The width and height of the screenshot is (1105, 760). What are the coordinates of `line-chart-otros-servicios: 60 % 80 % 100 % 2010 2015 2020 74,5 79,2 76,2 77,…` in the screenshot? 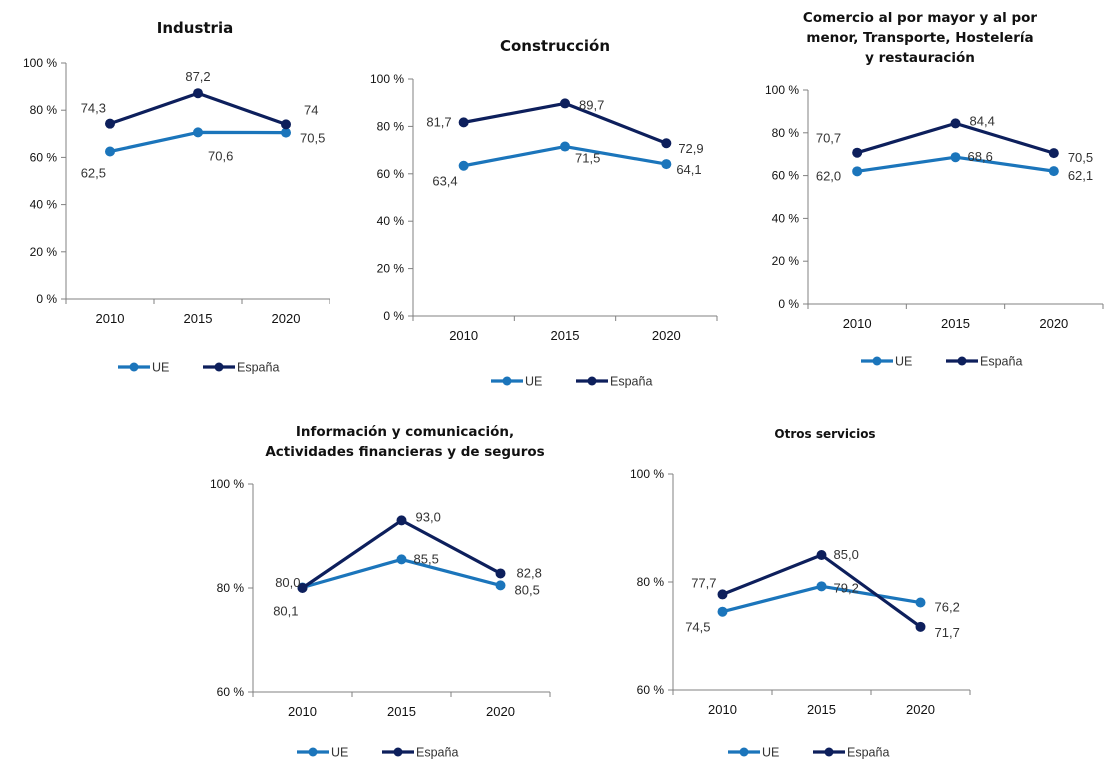 It's located at (800, 613).